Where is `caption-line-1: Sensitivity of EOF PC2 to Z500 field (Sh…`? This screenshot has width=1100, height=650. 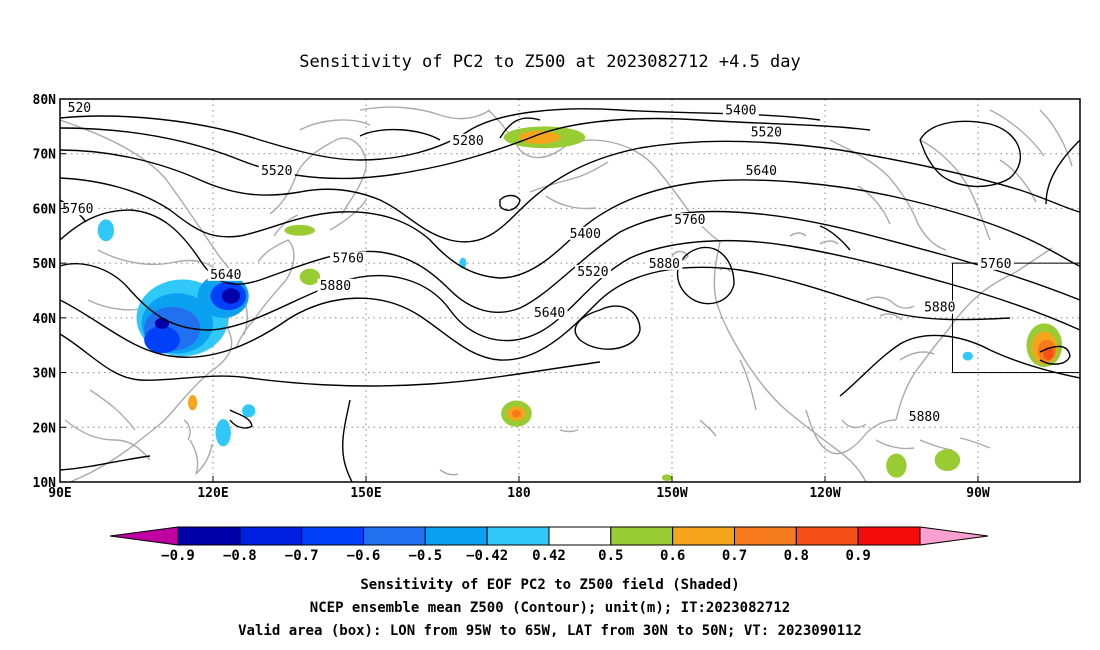 caption-line-1: Sensitivity of EOF PC2 to Z500 field (Sh… is located at coordinates (549, 585).